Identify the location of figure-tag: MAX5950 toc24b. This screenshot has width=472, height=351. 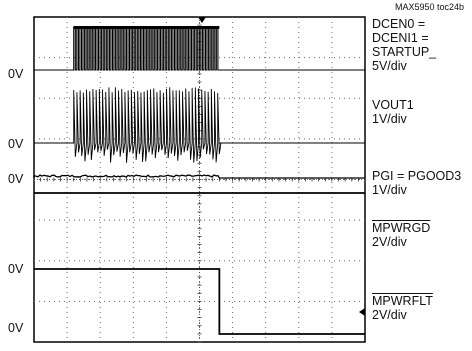
(429, 7).